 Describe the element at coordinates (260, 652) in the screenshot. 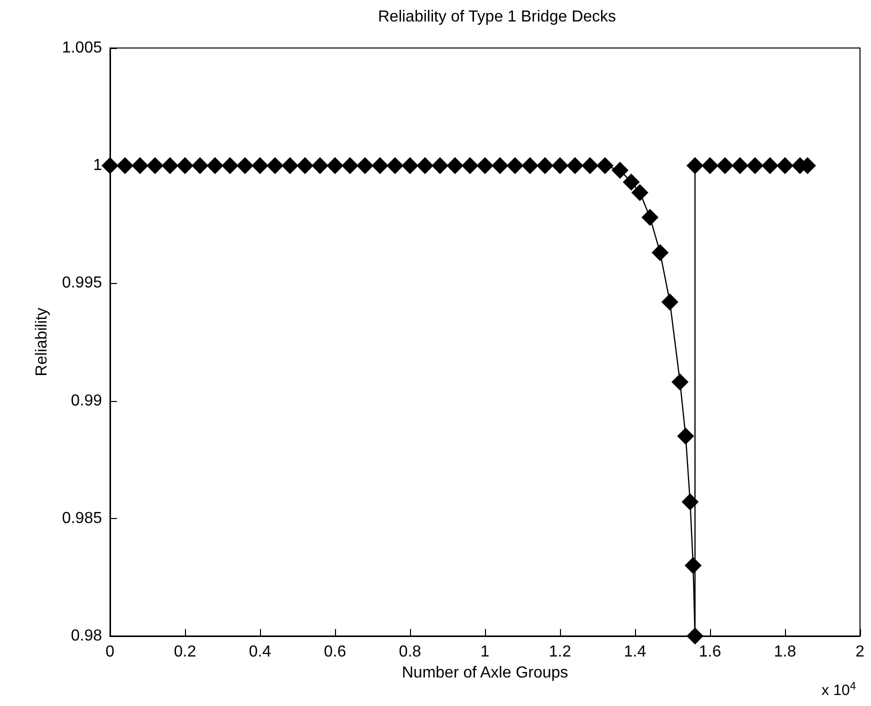

I see `x-tick-label: 0.4` at that location.